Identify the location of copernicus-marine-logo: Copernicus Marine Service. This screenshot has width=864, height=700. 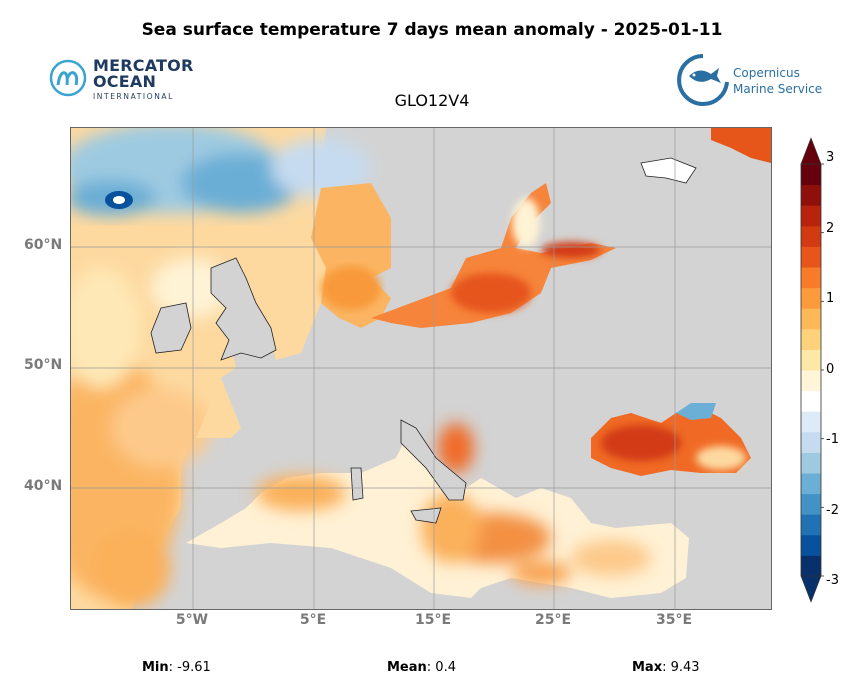
(755, 80).